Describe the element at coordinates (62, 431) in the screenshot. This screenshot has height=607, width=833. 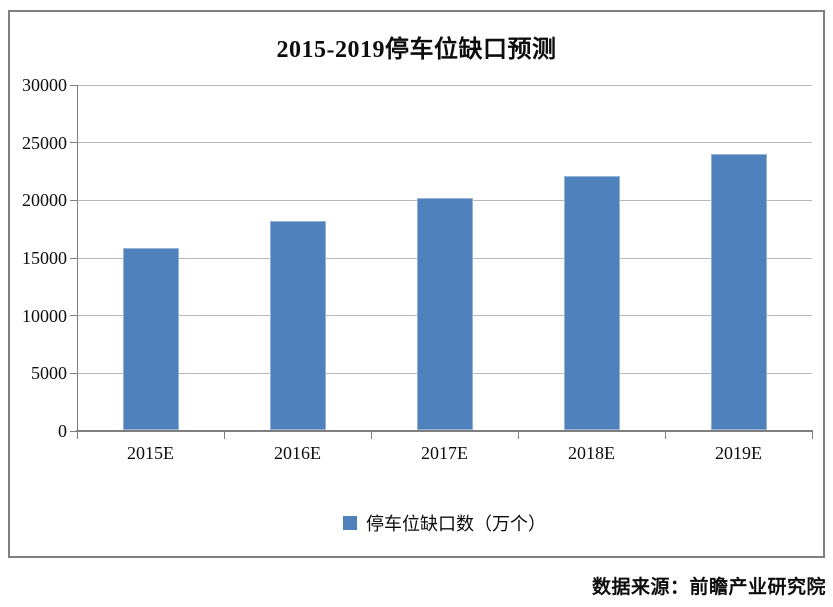
I see `y-axis-tick-label: 0` at that location.